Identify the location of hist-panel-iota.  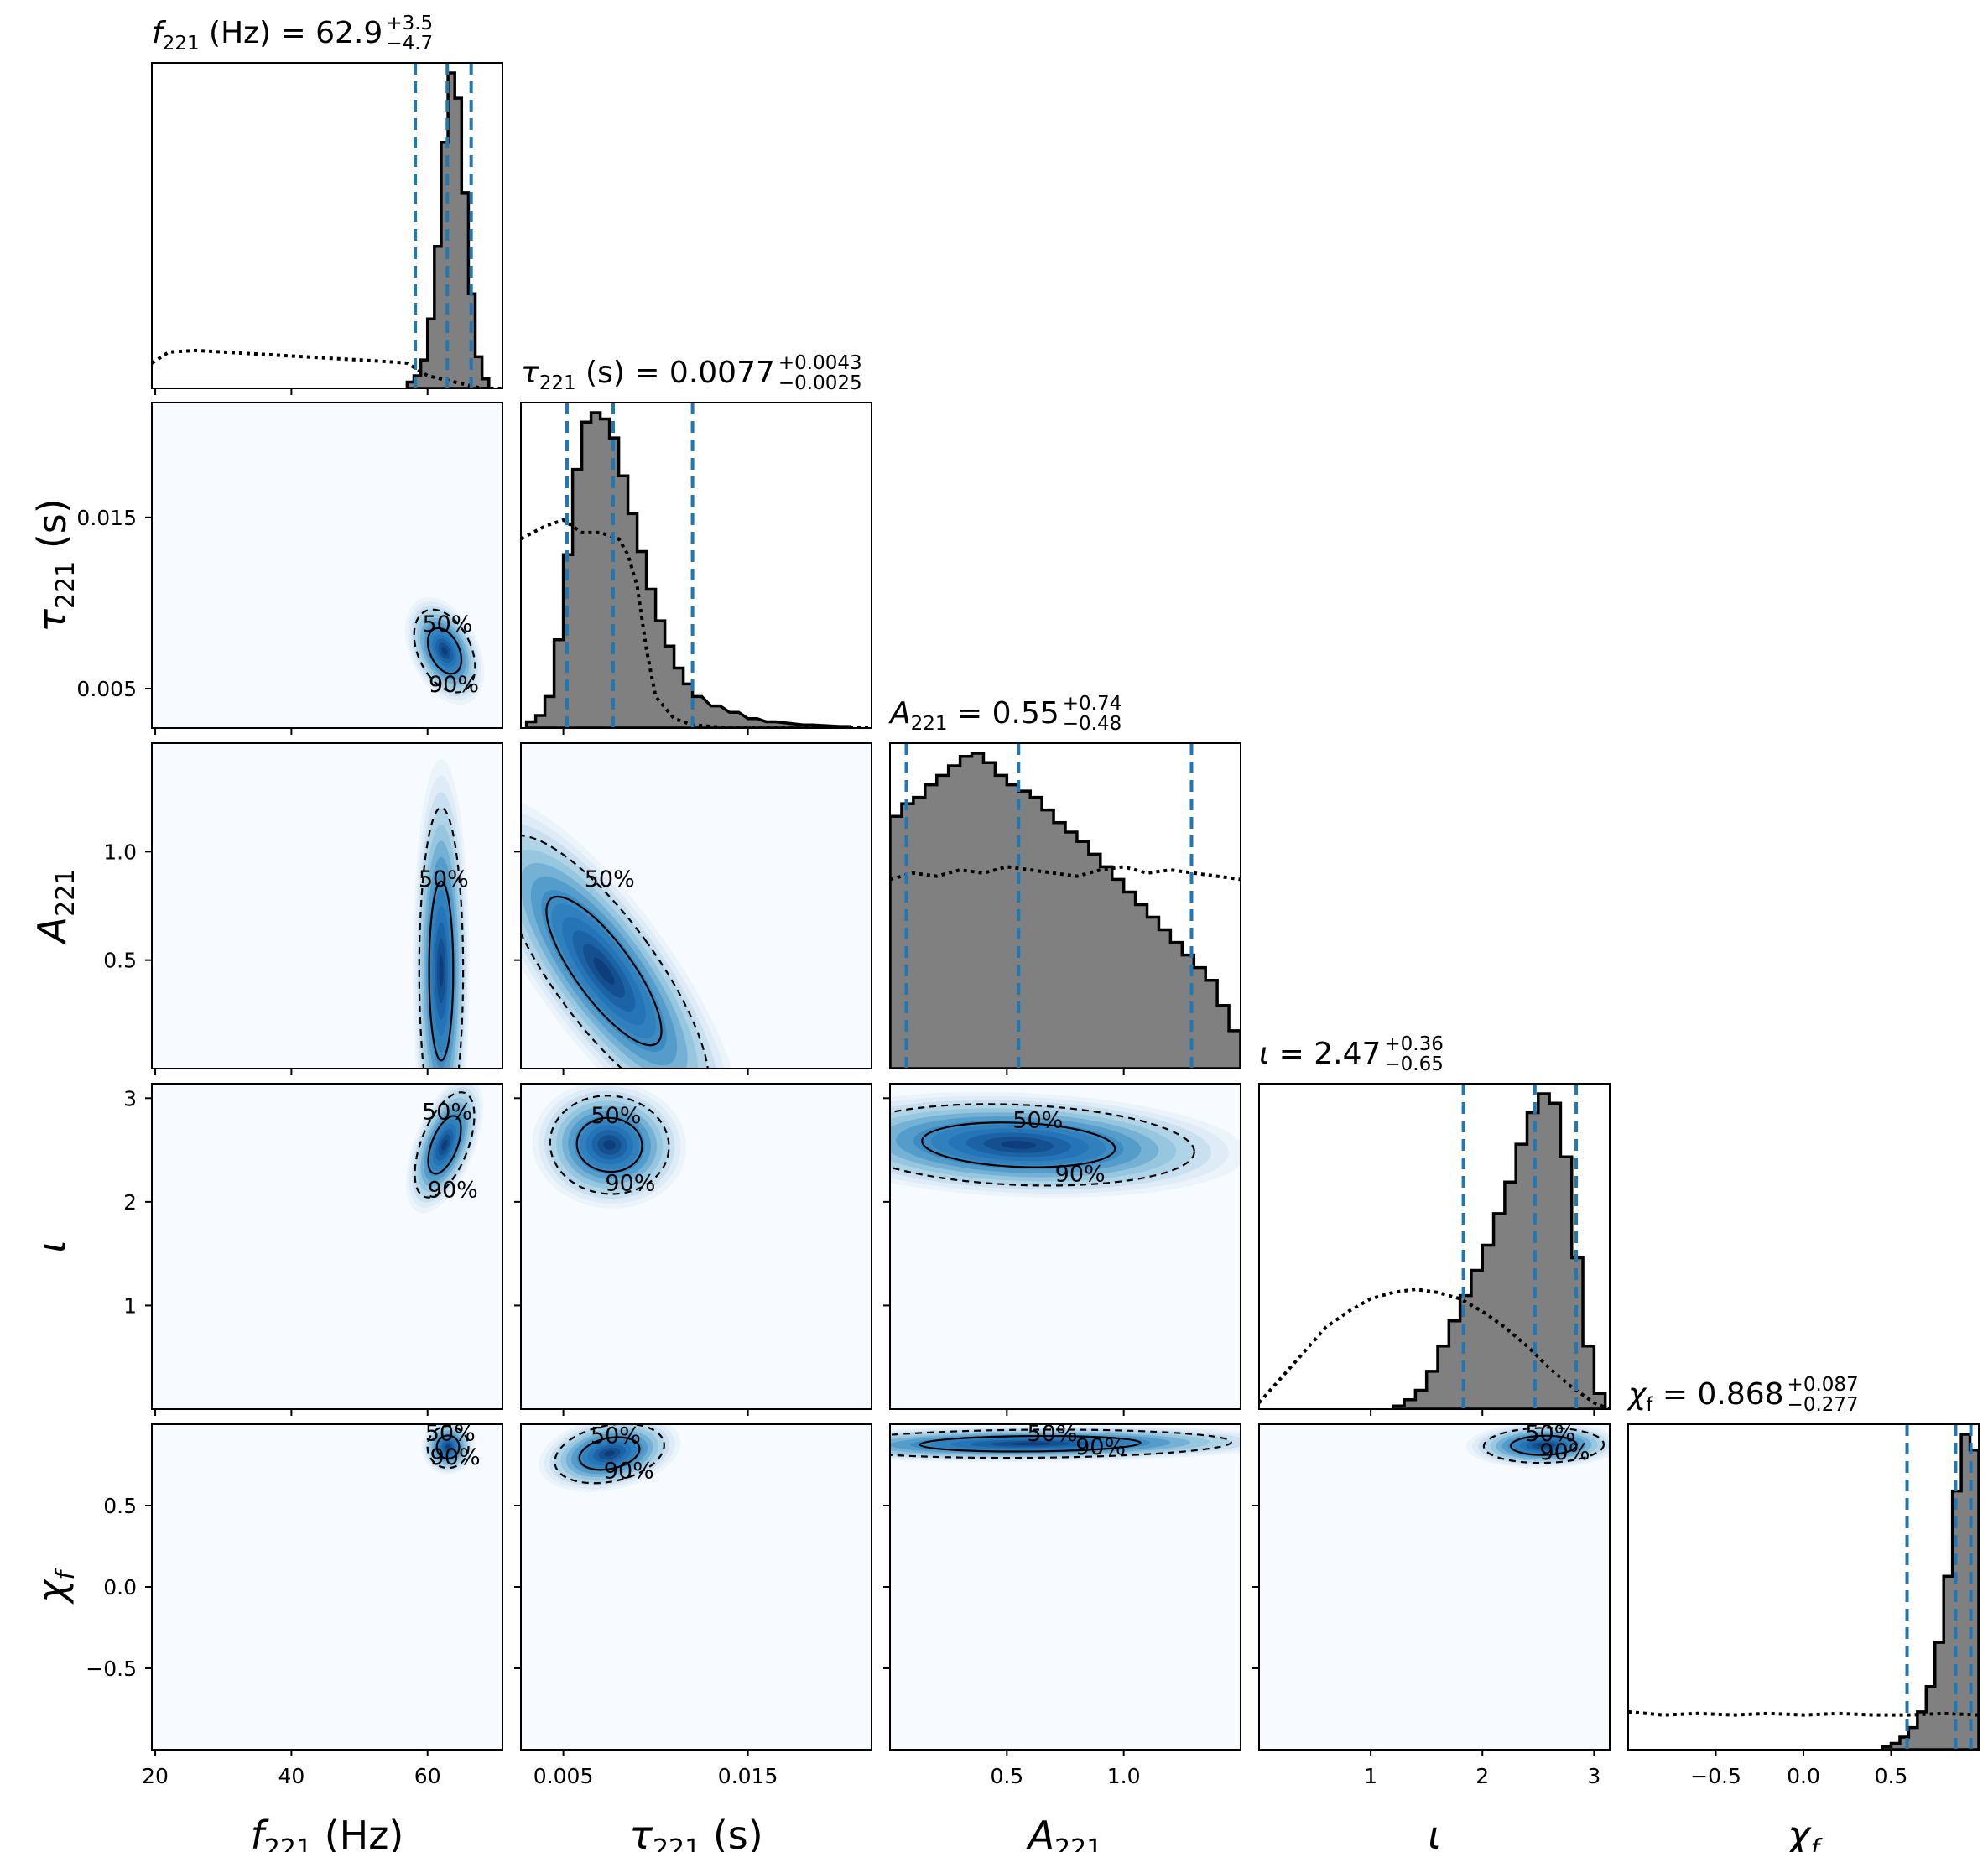
(1435, 1246).